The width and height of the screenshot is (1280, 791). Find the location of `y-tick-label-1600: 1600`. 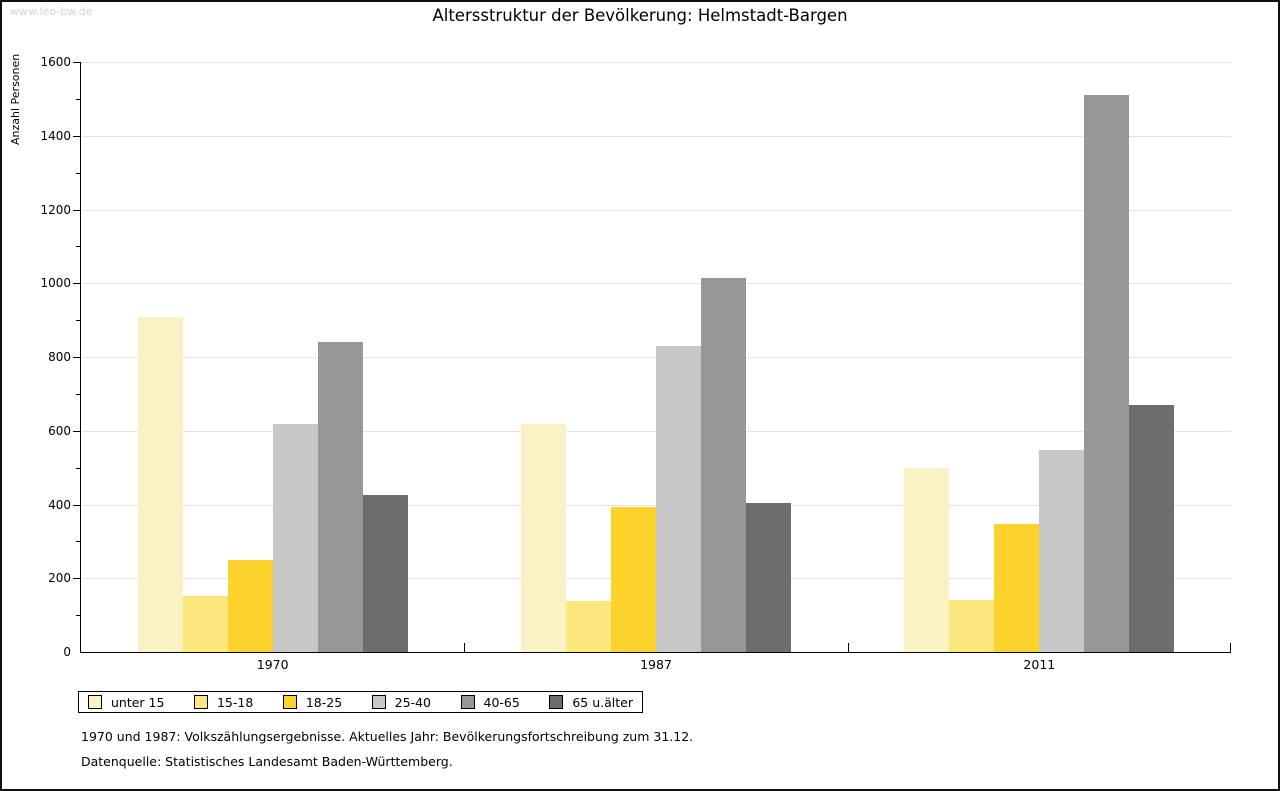

y-tick-label-1600: 1600 is located at coordinates (55, 62).